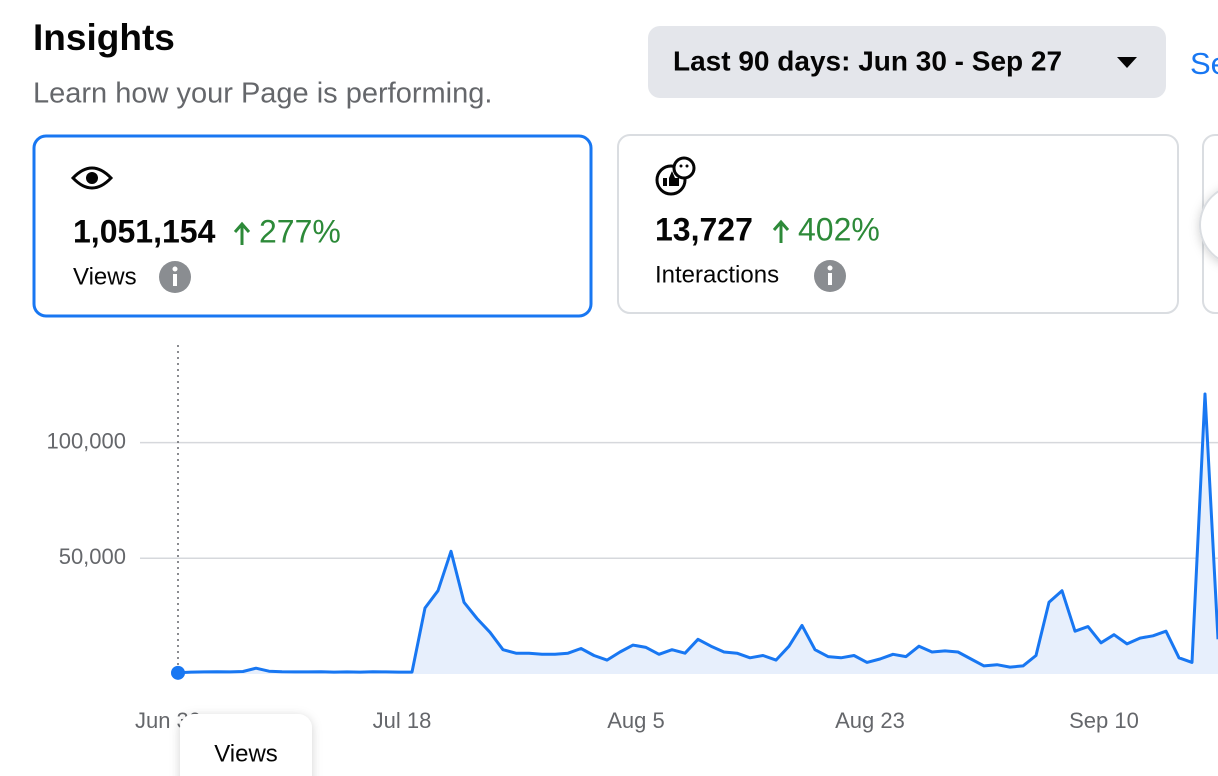 The height and width of the screenshot is (776, 1218). What do you see at coordinates (105, 276) in the screenshot?
I see `views-label: Views` at bounding box center [105, 276].